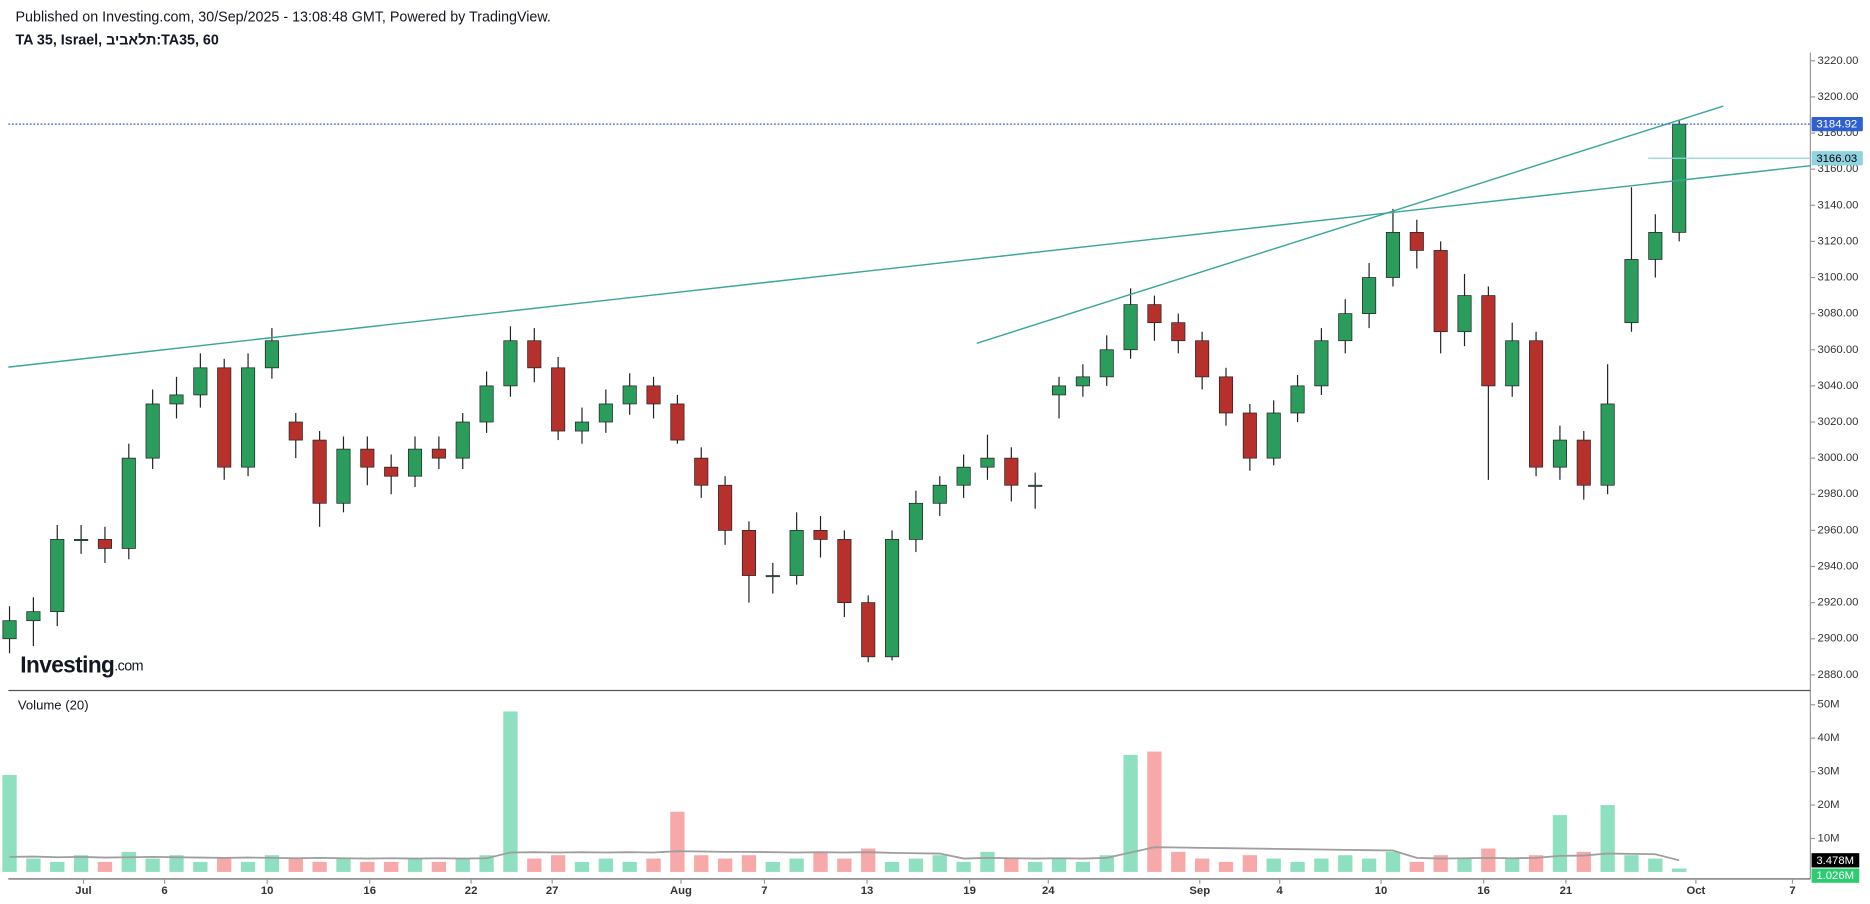  I want to click on volume-ma-label: 3.478M, so click(1835, 861).